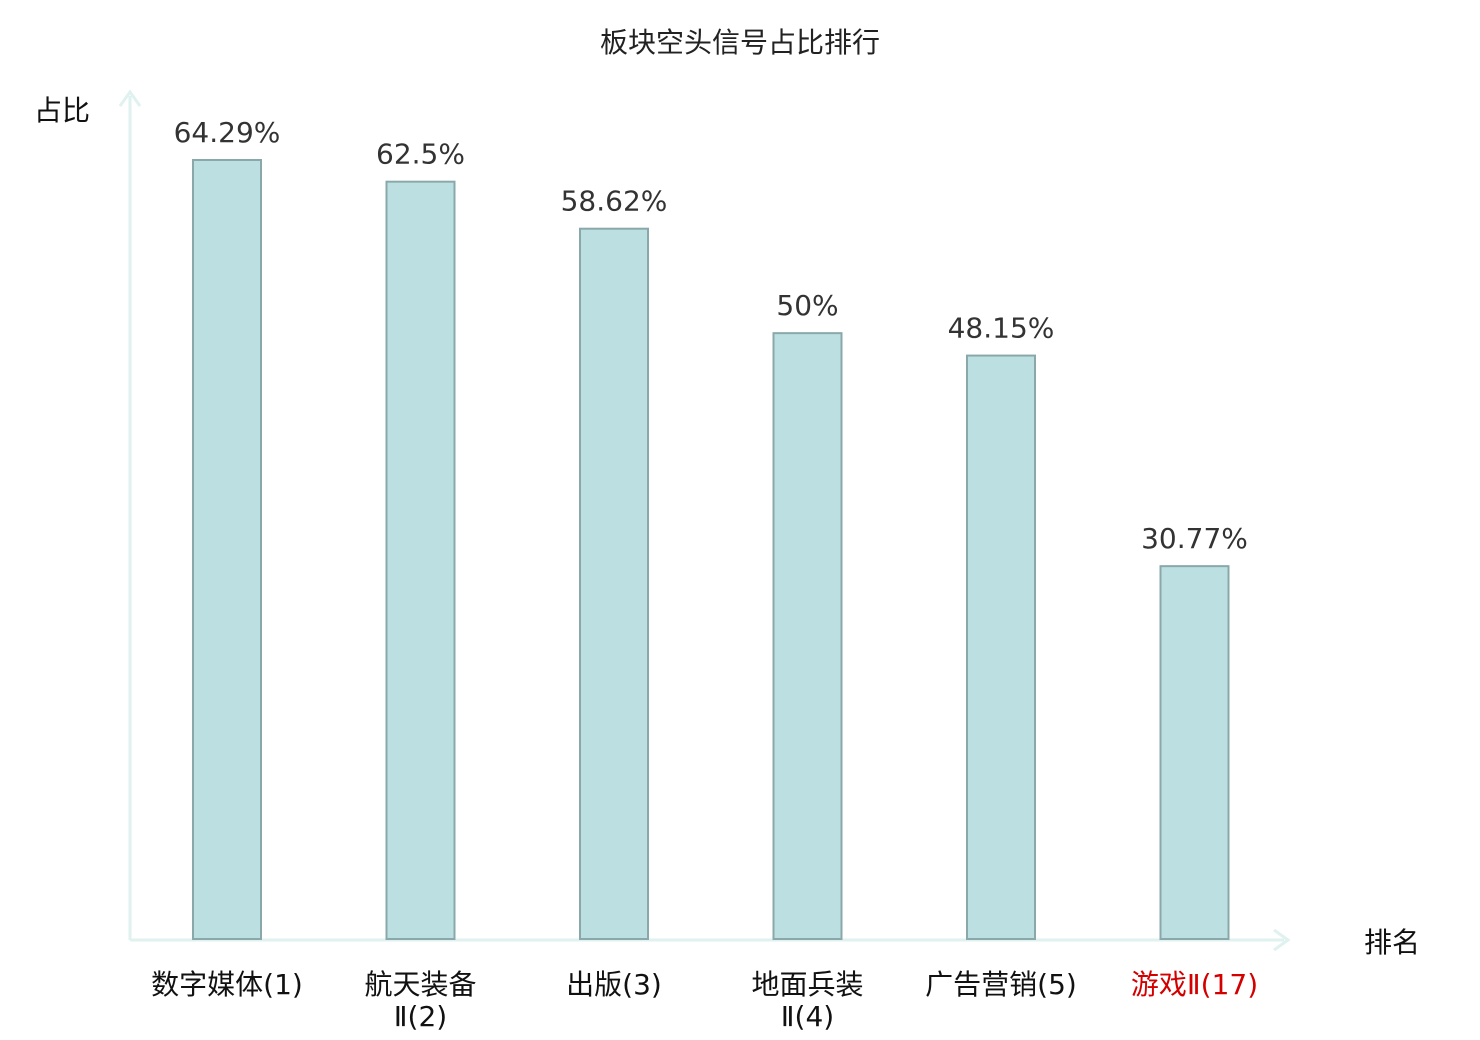  Describe the element at coordinates (614, 201) in the screenshot. I see `value-label-3: 58.62%` at that location.